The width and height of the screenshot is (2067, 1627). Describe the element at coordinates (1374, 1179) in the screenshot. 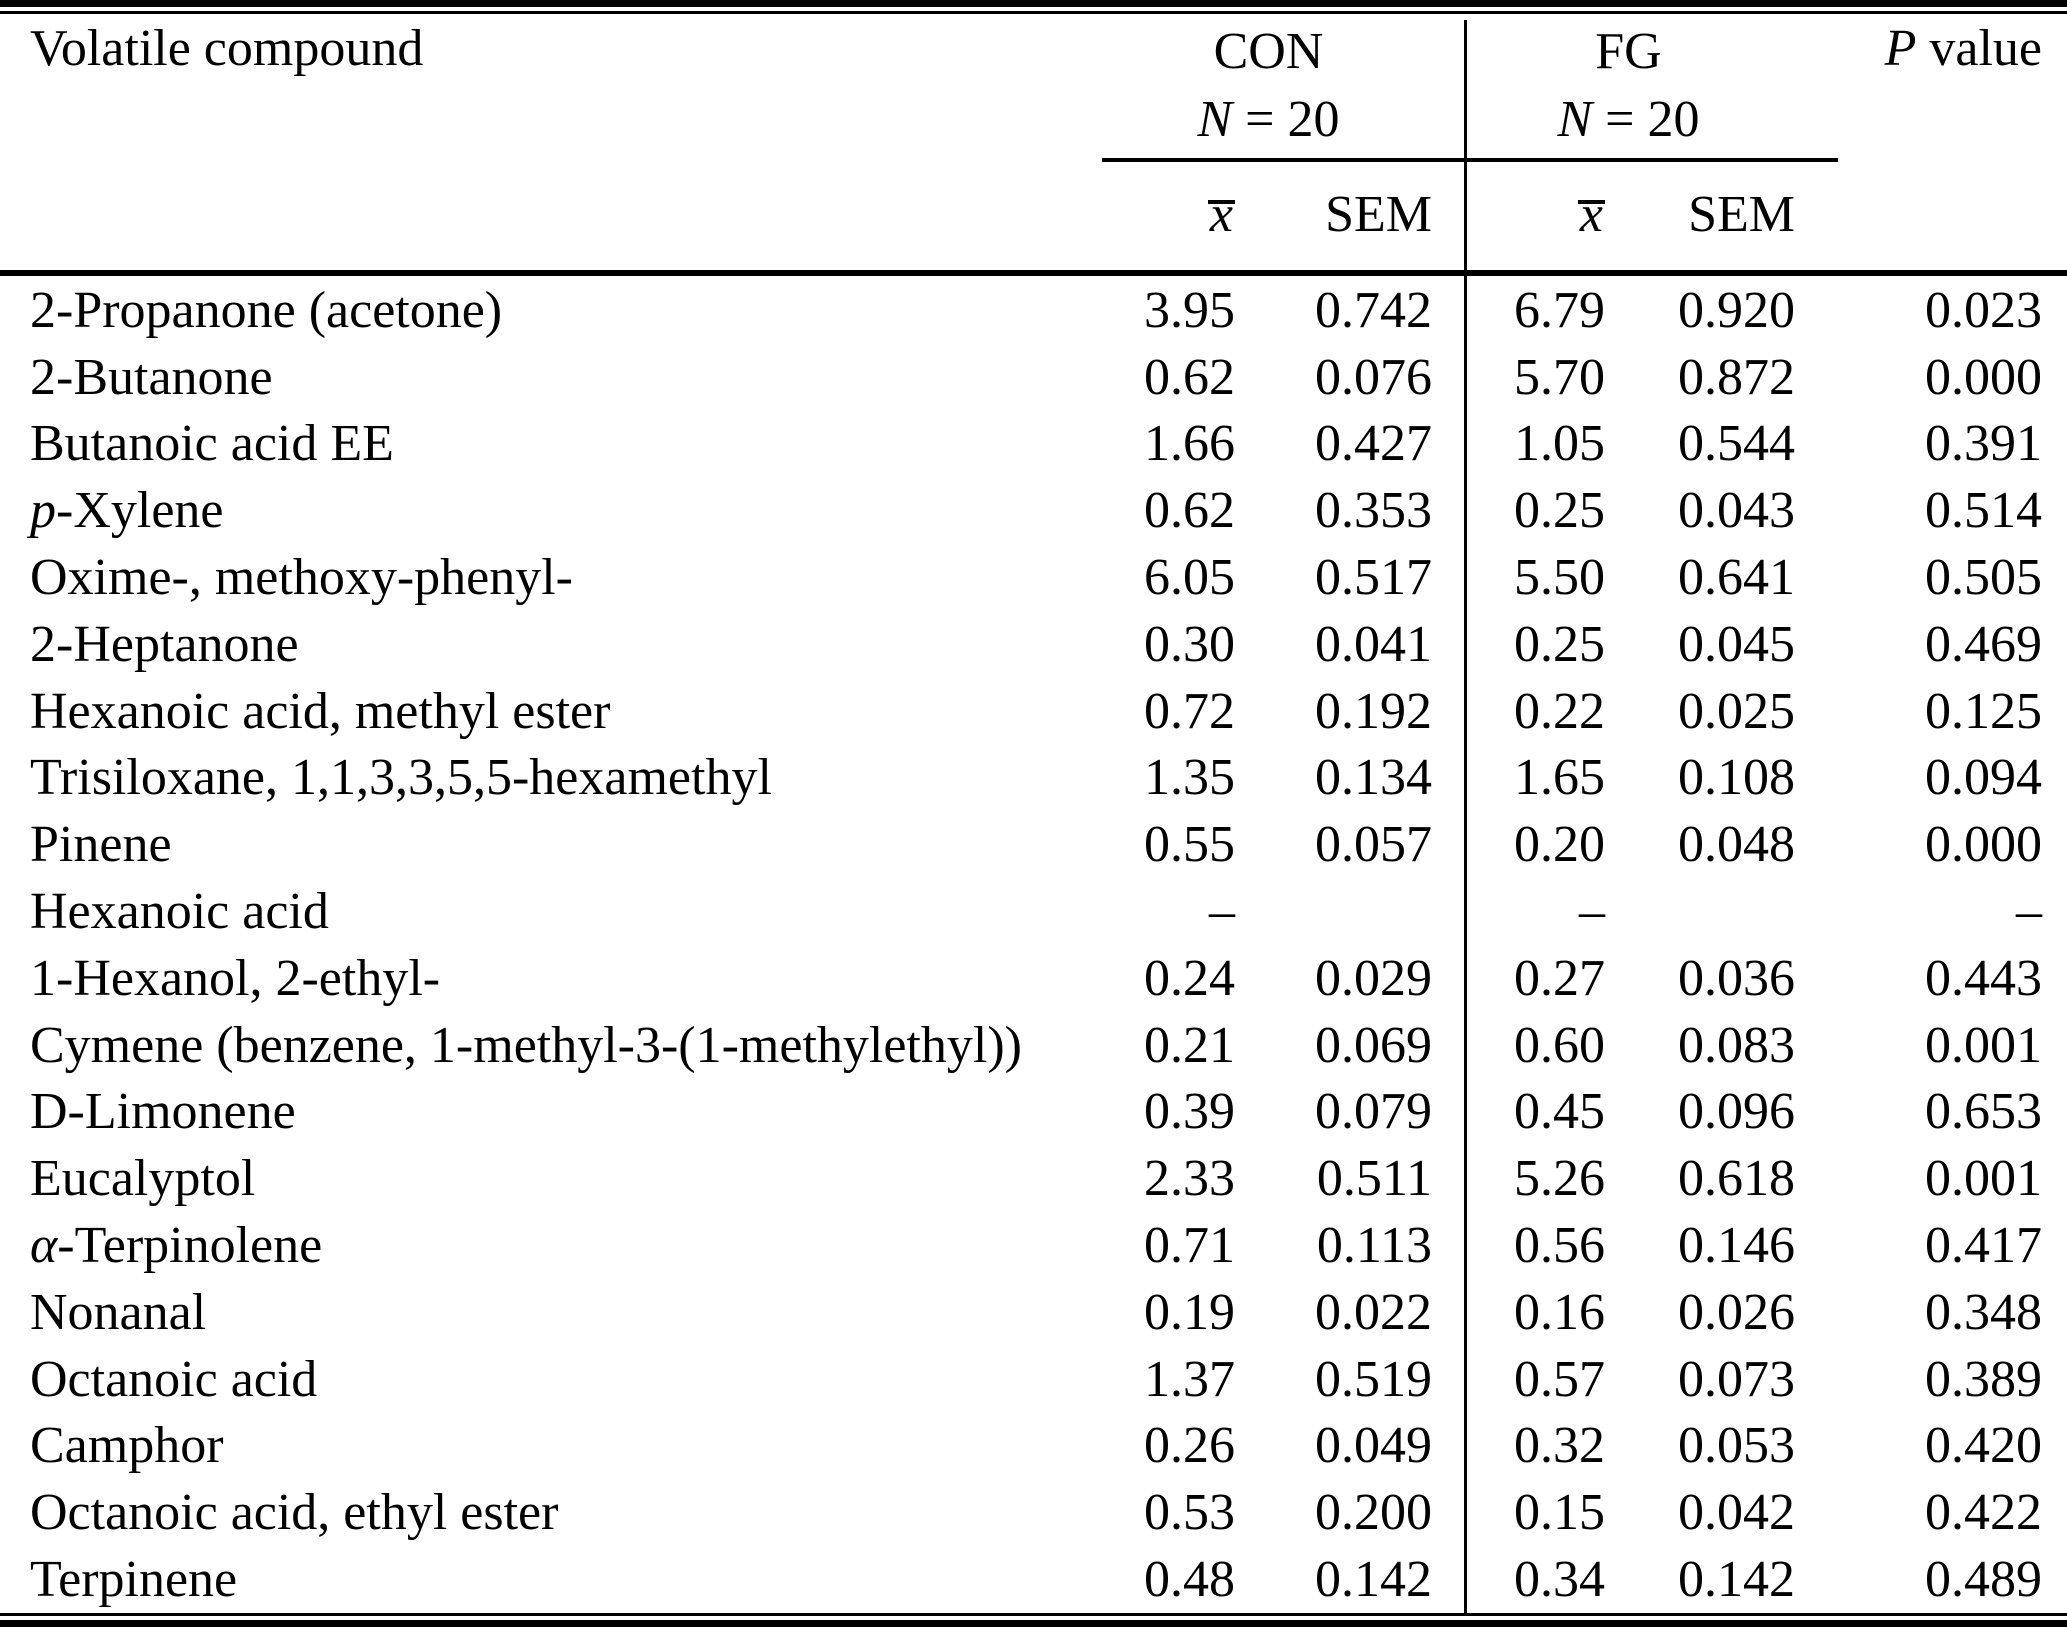

I see `con-sem-value: 0.511` at that location.